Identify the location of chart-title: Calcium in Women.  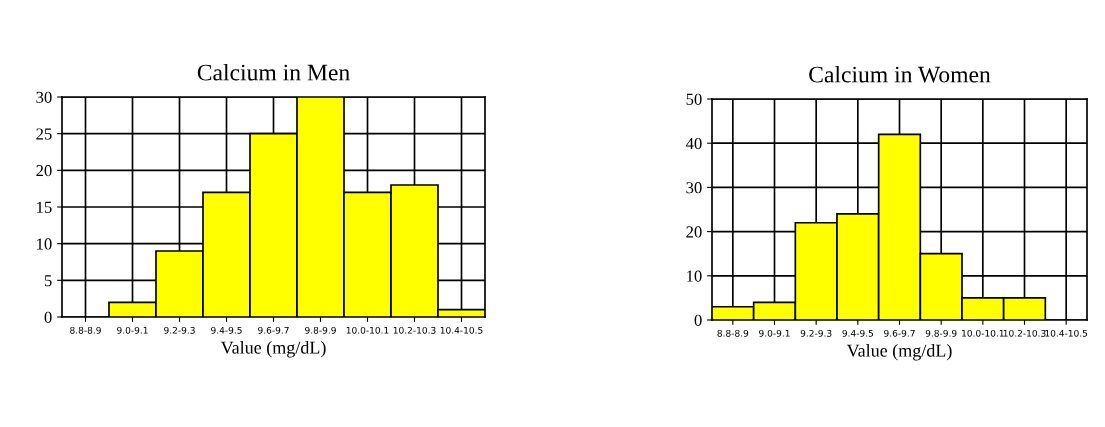
(900, 74).